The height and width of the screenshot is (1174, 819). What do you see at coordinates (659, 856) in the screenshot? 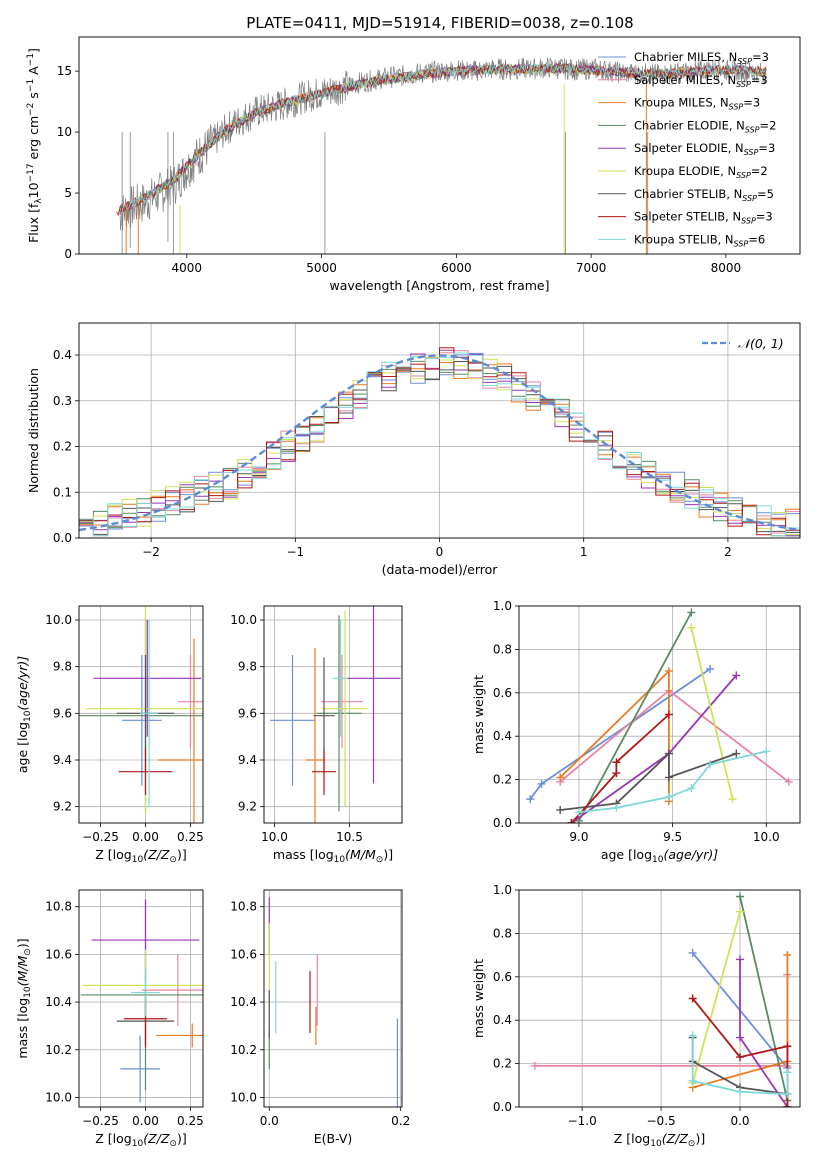
I see `x-axis-label: age [log10(age/yr)]` at bounding box center [659, 856].